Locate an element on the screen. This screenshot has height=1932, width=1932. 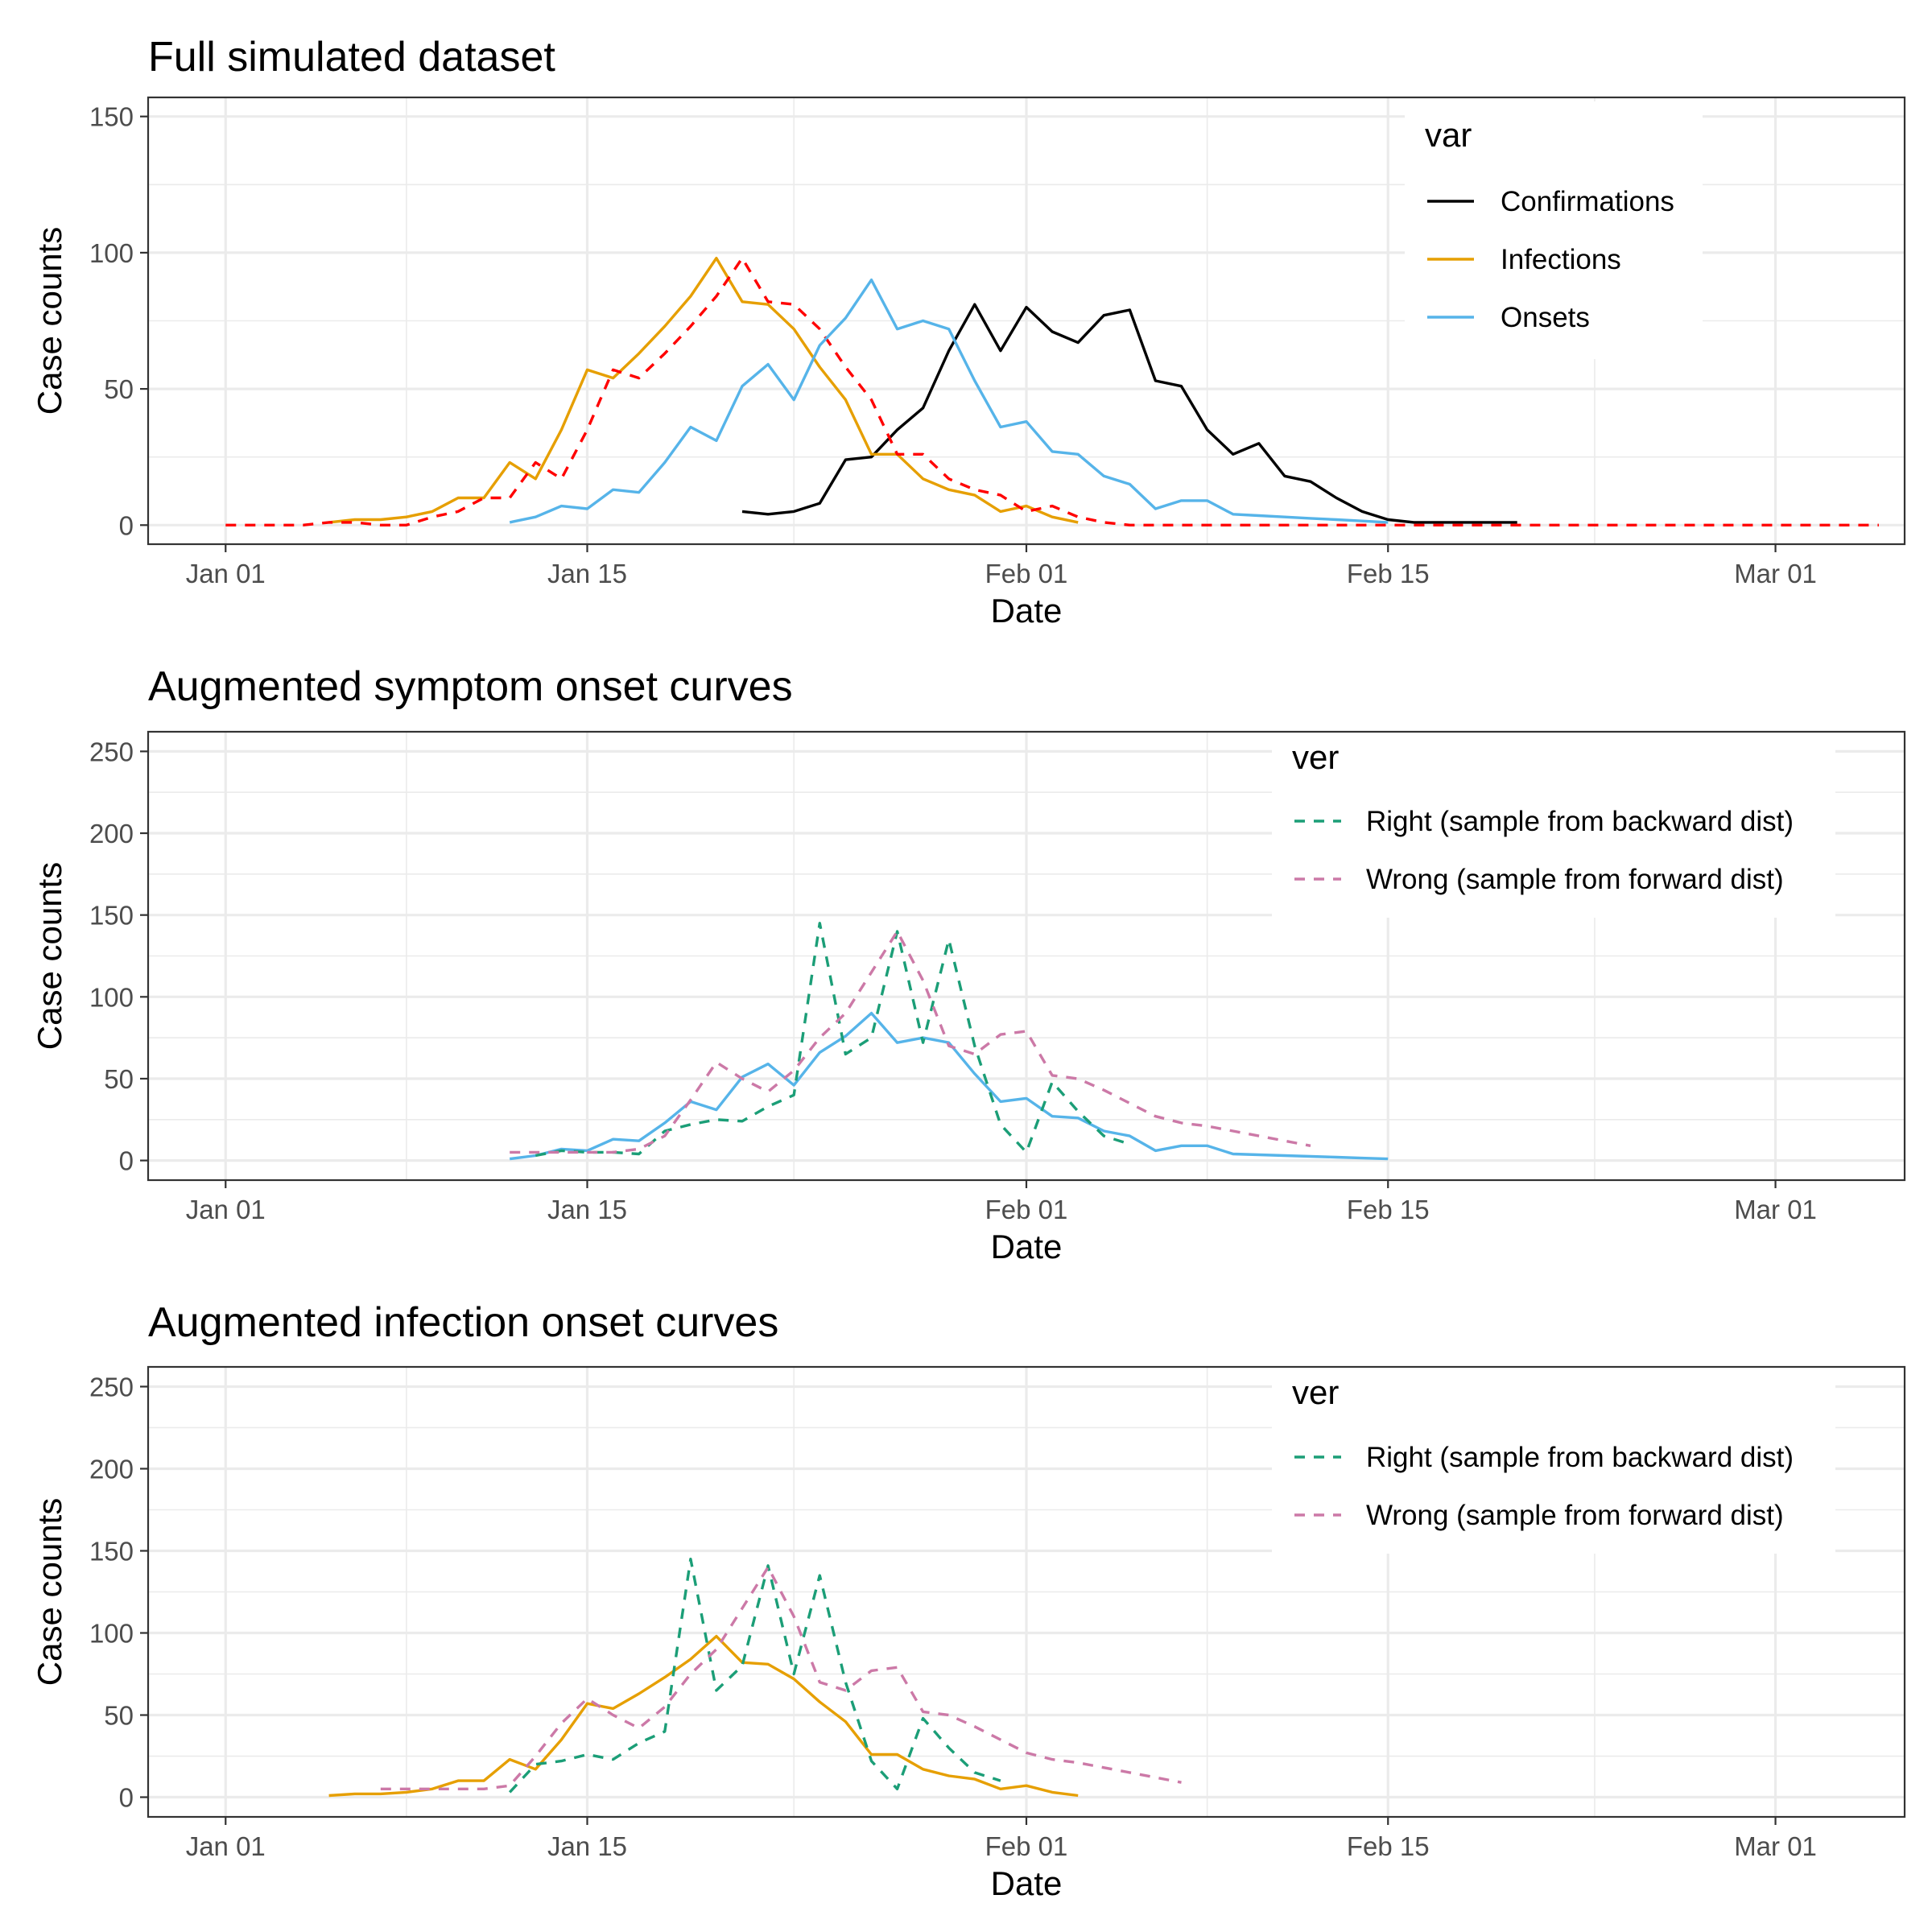
legend-label: Confirmations is located at coordinates (1587, 201).